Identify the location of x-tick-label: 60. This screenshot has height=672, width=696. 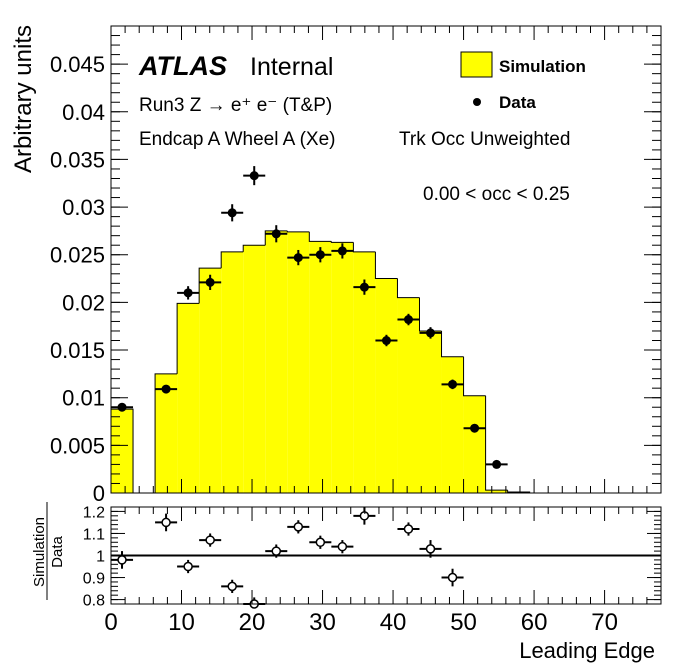
(534, 622).